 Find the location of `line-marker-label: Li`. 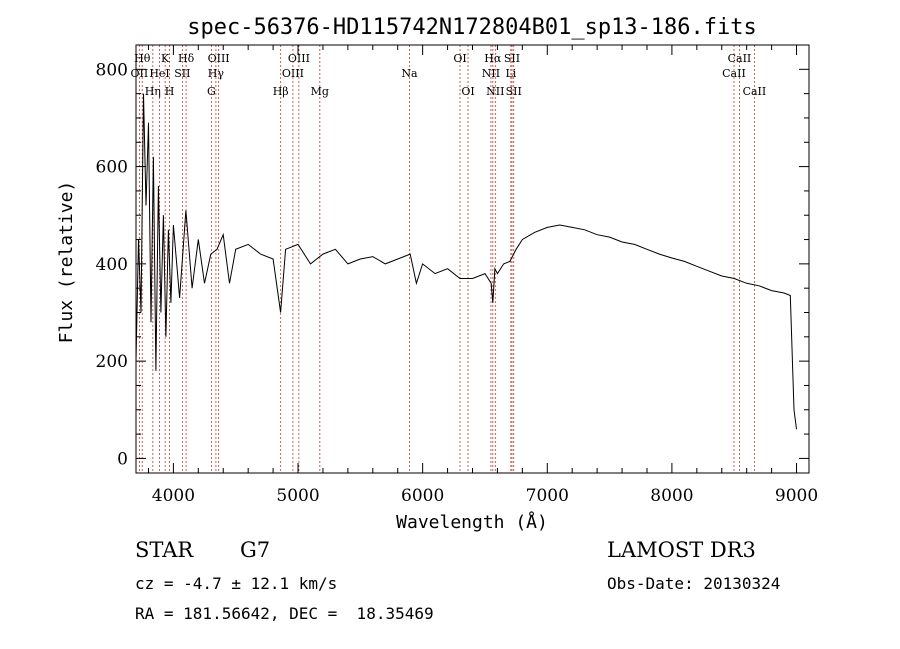

line-marker-label: Li is located at coordinates (510, 73).